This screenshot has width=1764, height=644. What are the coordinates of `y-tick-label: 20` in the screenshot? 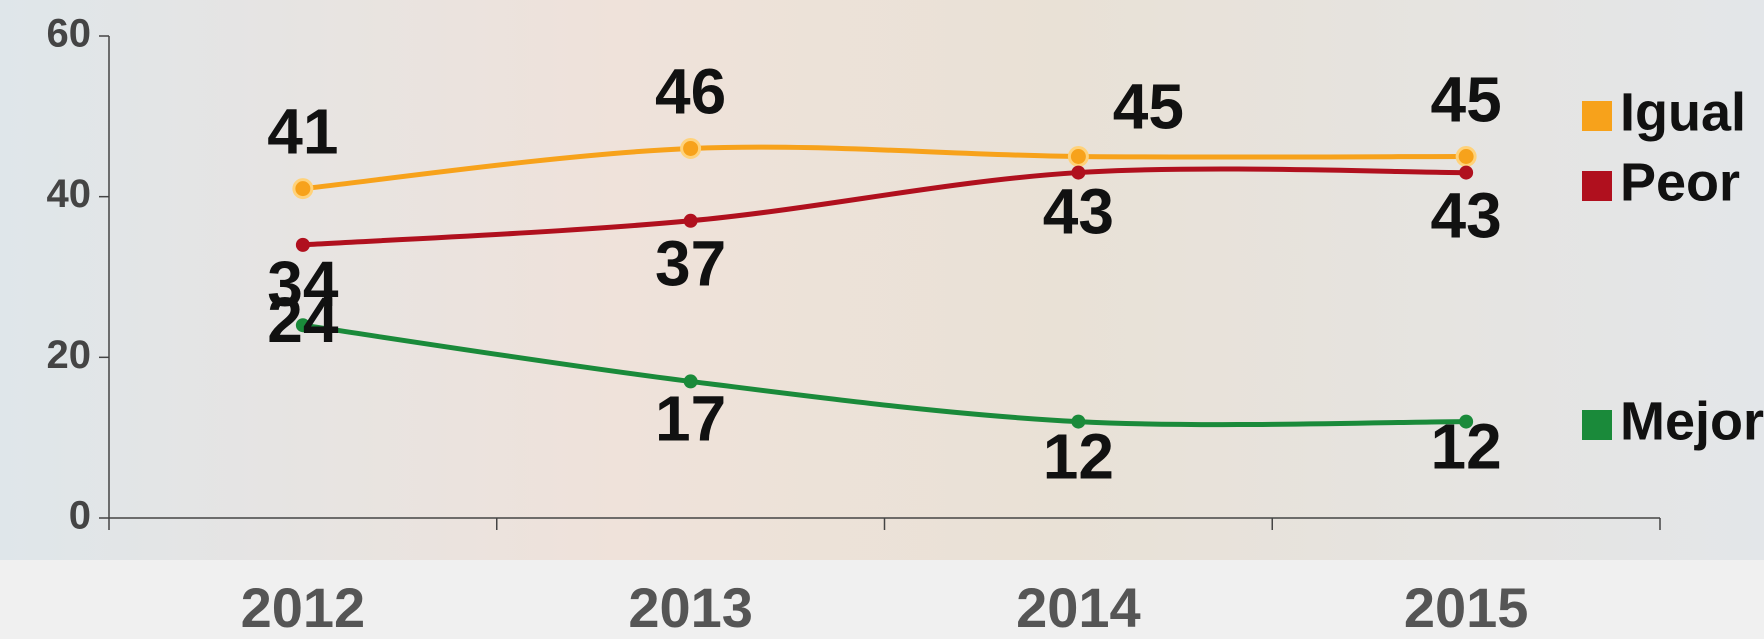 It's located at (69, 355).